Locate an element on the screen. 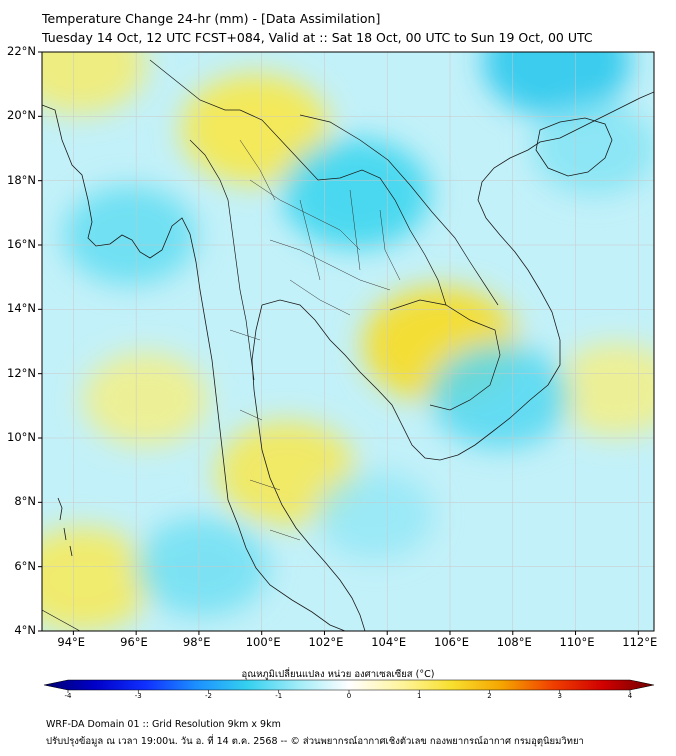  colorbar-tick-label: 2 is located at coordinates (489, 696).